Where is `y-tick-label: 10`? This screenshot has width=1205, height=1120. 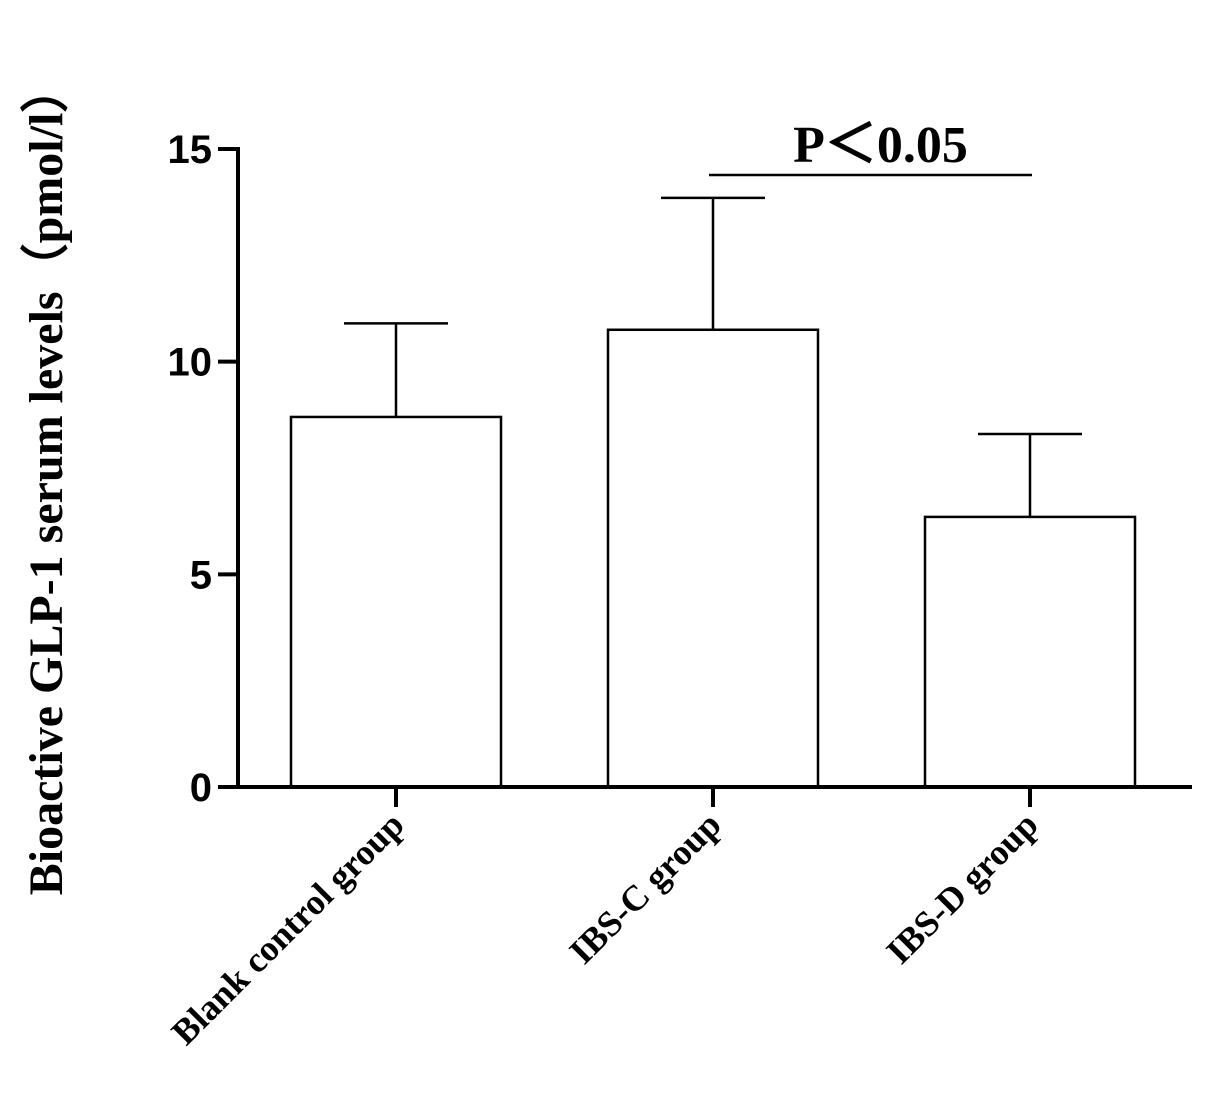 y-tick-label: 10 is located at coordinates (190, 363).